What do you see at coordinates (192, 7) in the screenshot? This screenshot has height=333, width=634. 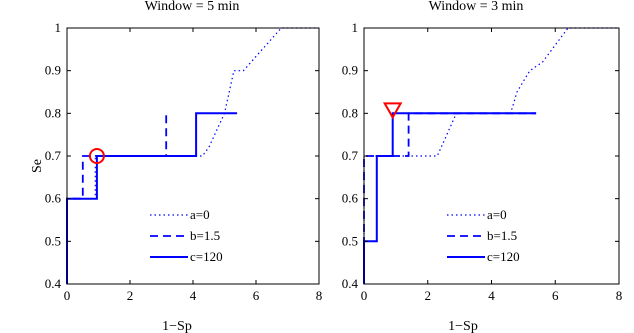 I see `chart-title: Window = 5 min` at bounding box center [192, 7].